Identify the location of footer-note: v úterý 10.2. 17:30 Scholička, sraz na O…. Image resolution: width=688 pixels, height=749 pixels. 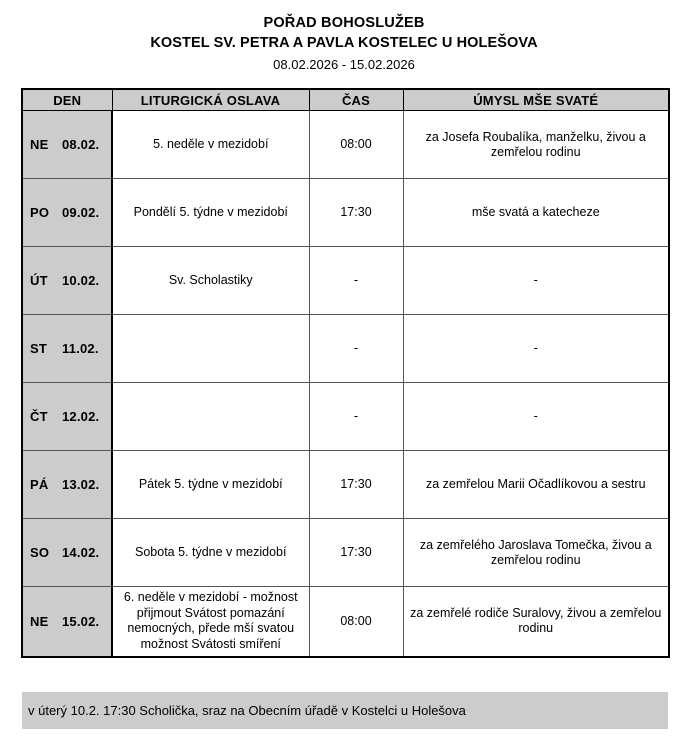
(345, 710).